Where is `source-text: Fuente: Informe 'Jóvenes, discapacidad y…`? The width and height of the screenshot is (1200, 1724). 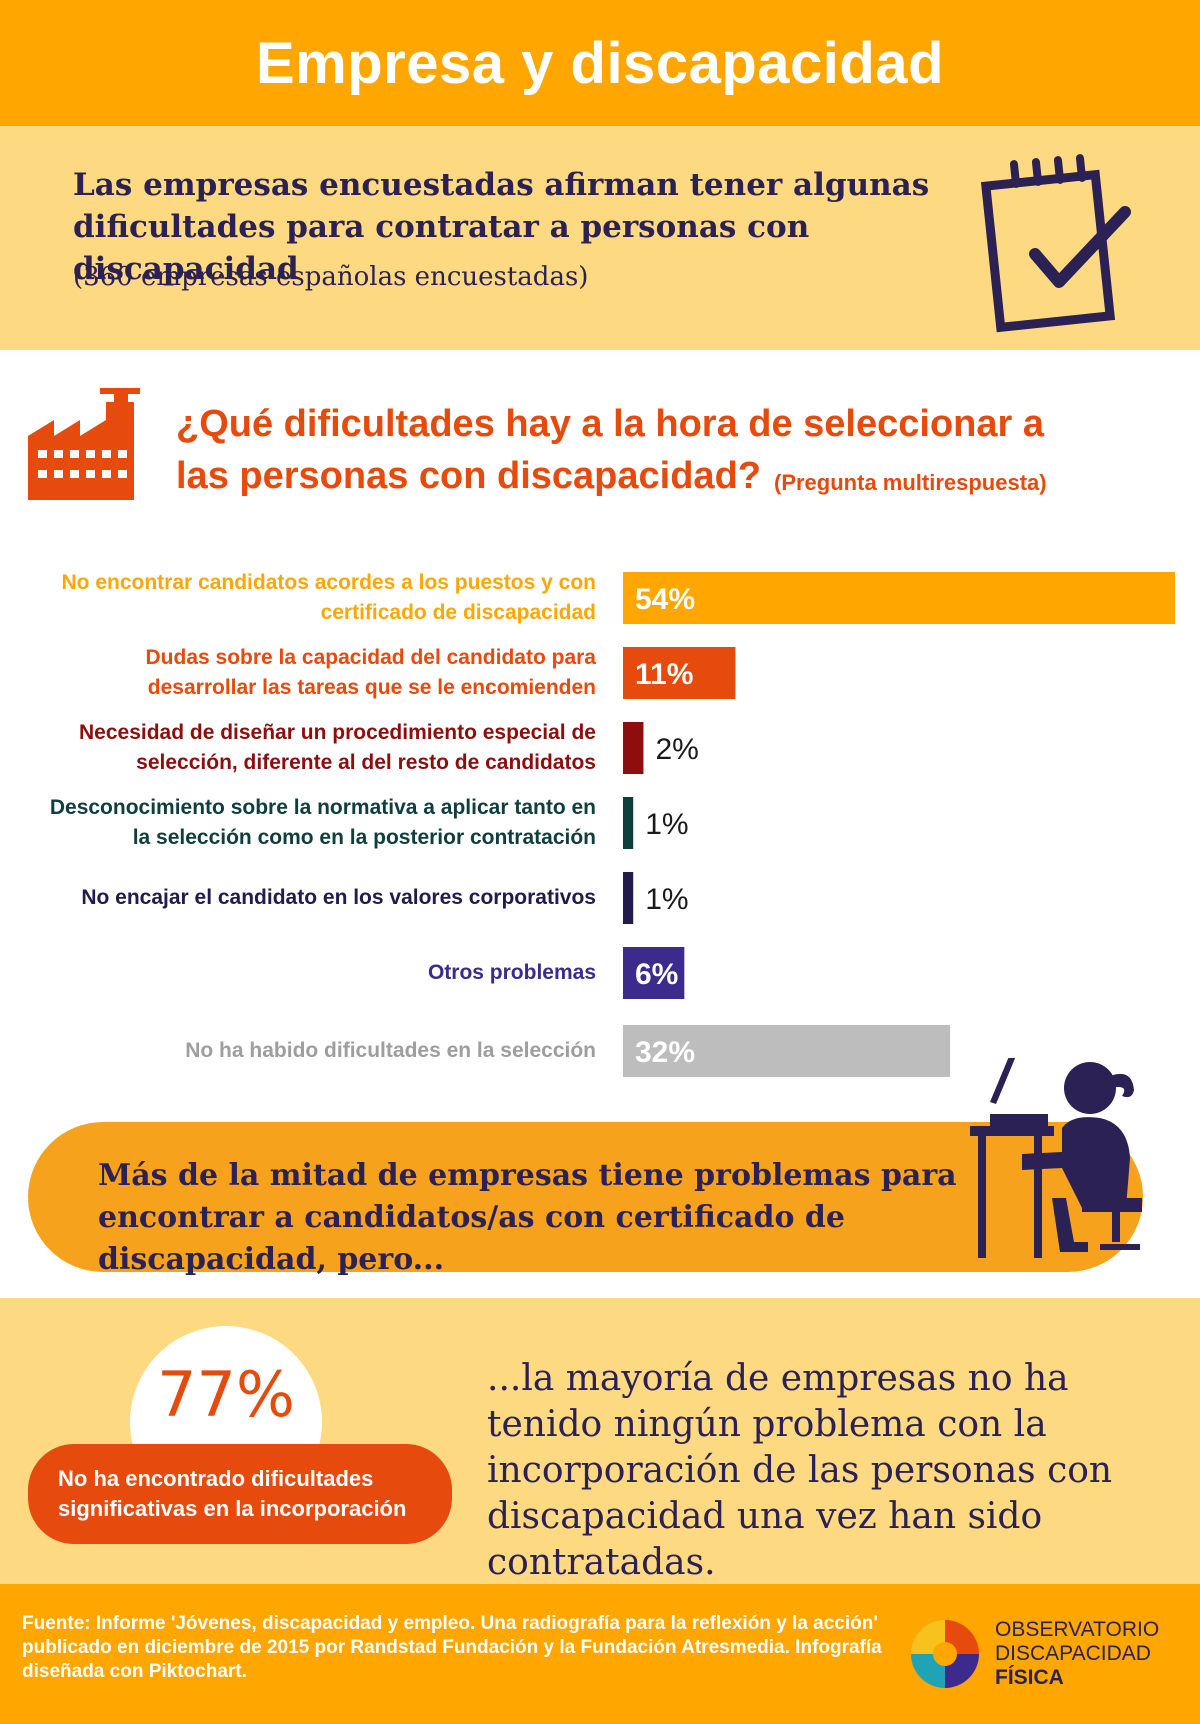
source-text: Fuente: Informe 'Jóvenes, discapacidad y… is located at coordinates (452, 1647).